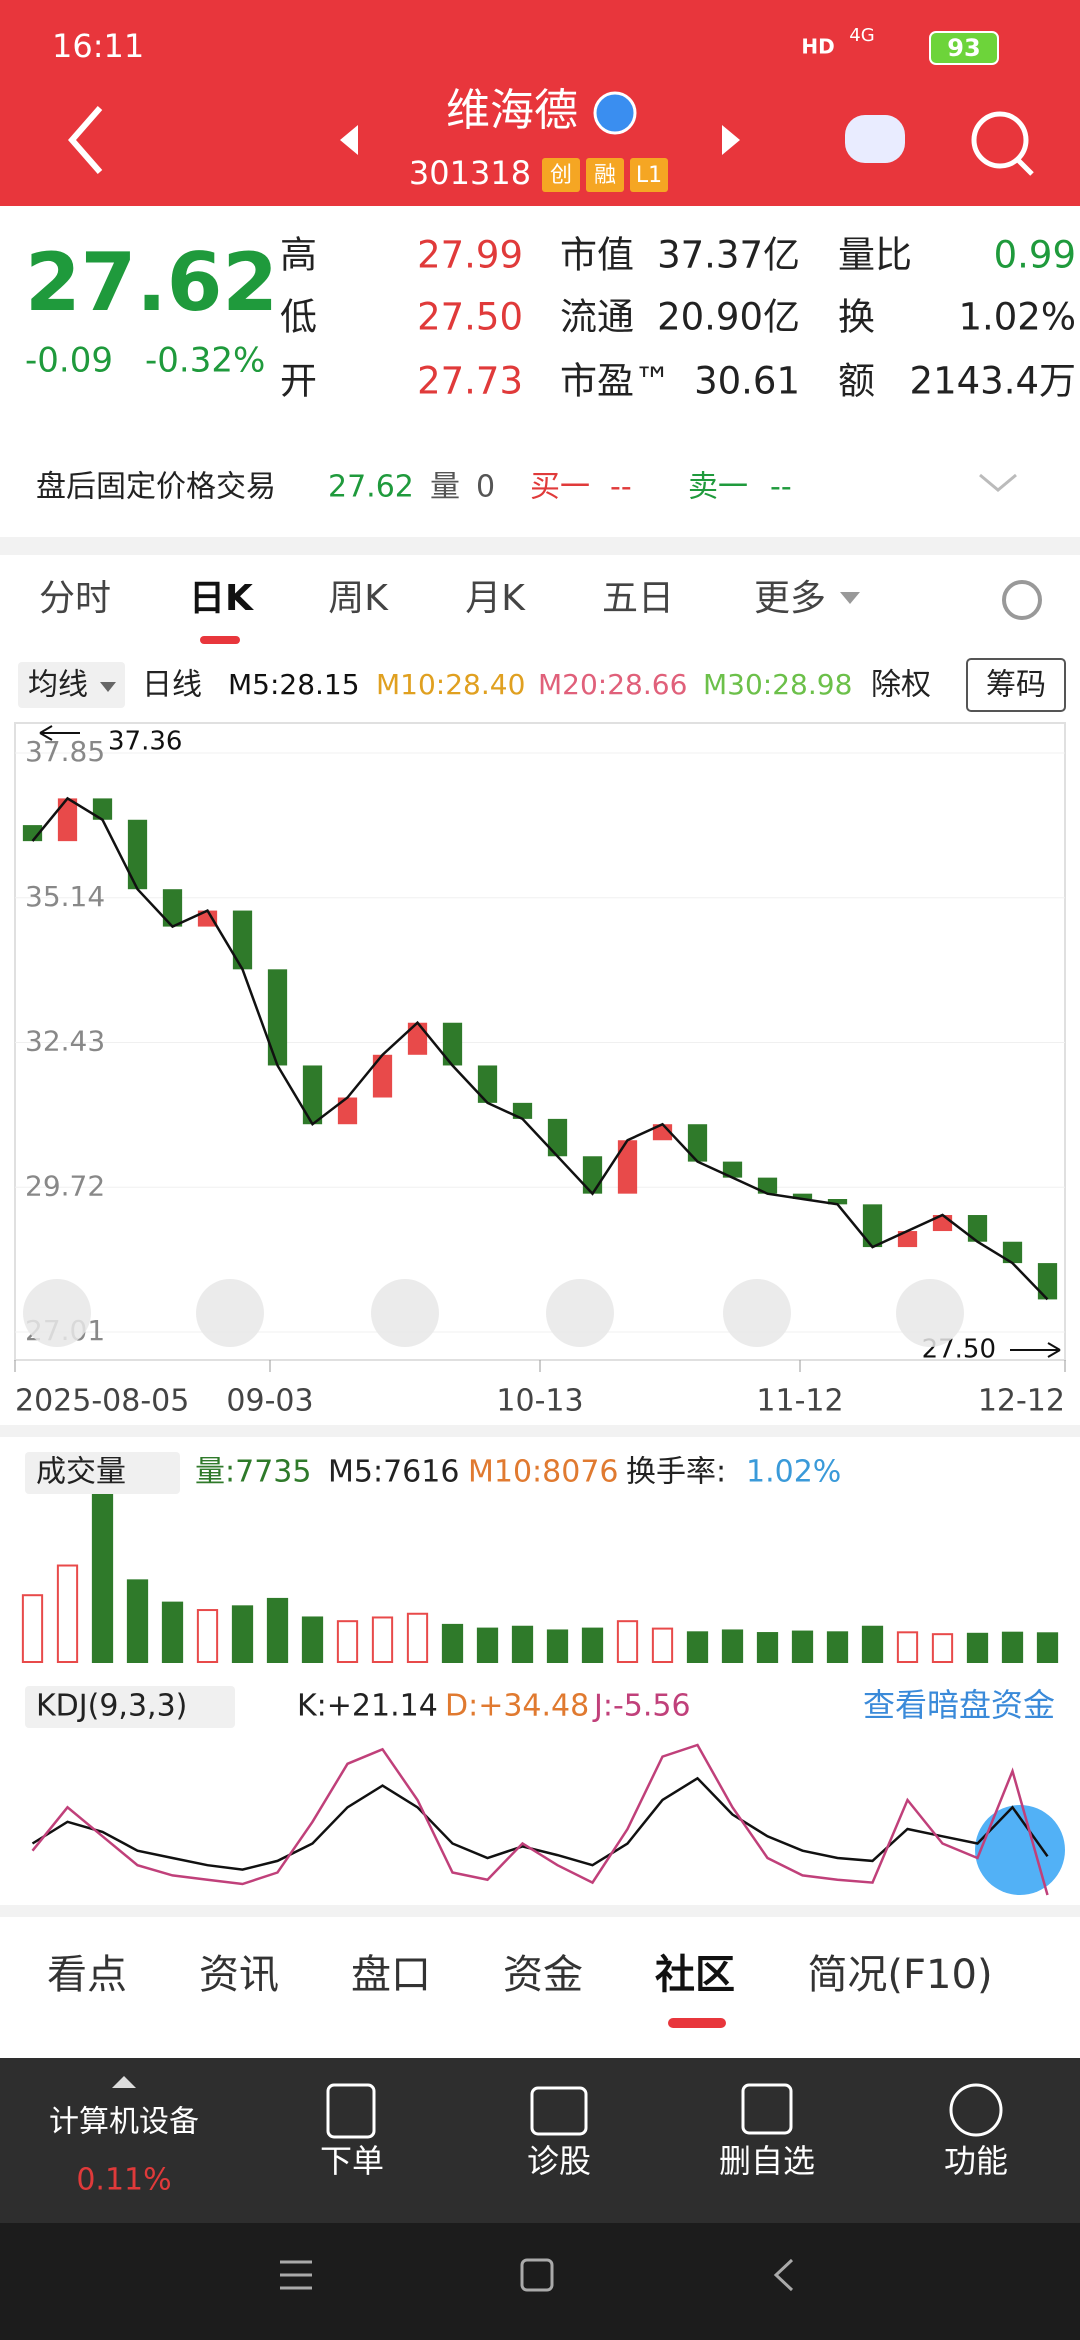 The height and width of the screenshot is (2340, 1080). Describe the element at coordinates (875, 139) in the screenshot. I see `robot-icon` at that location.